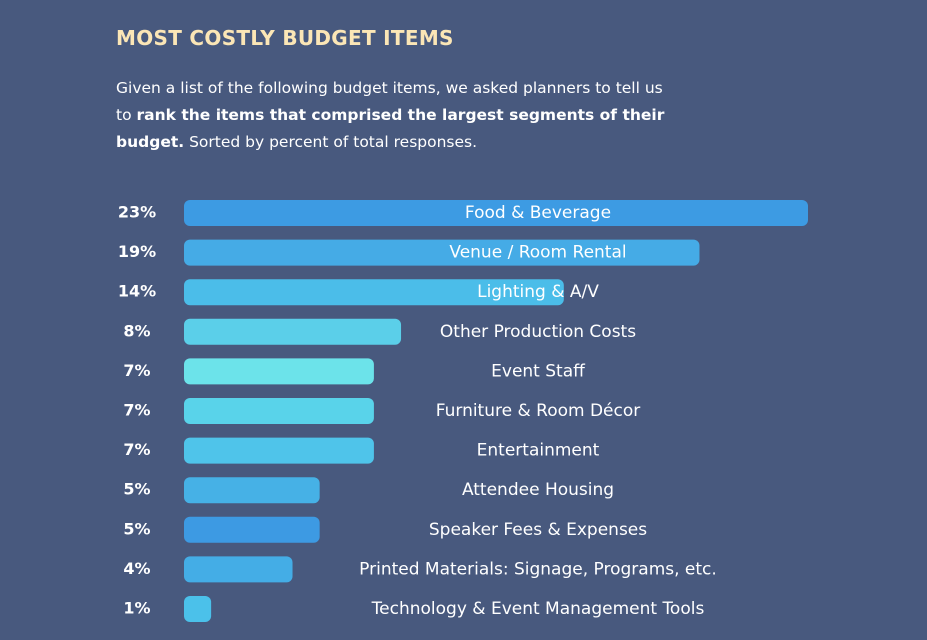 The height and width of the screenshot is (640, 927). Describe the element at coordinates (136, 608) in the screenshot. I see `value-label: 1%` at that location.